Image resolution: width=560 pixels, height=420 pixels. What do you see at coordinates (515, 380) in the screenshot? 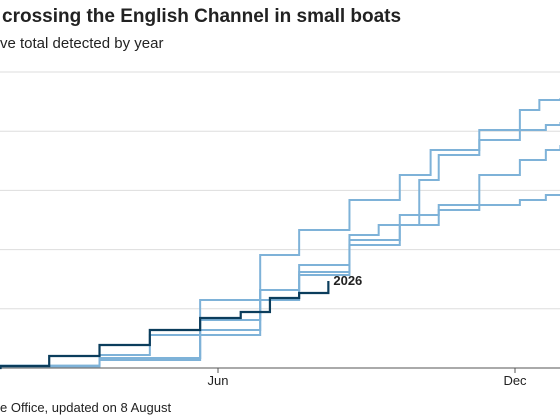
I see `x-tick-label: Dec` at bounding box center [515, 380].